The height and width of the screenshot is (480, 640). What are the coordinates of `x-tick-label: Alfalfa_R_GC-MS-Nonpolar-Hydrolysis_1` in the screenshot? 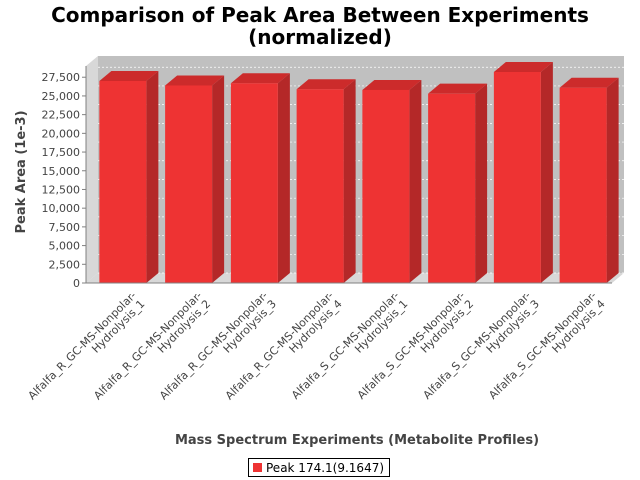 It's located at (87, 345).